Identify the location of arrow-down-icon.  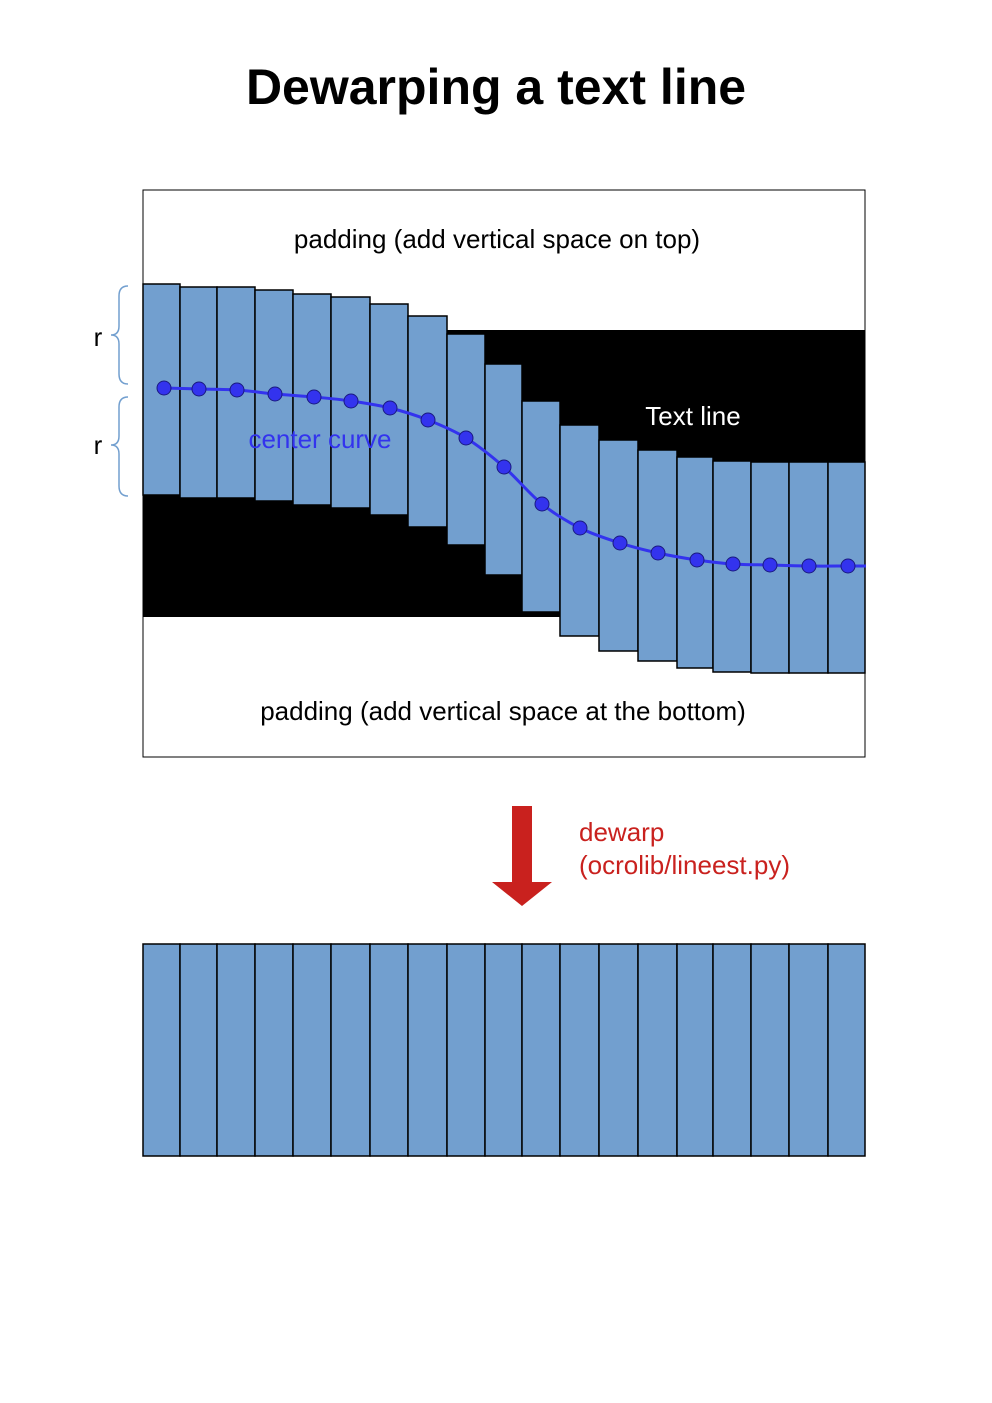
(522, 856).